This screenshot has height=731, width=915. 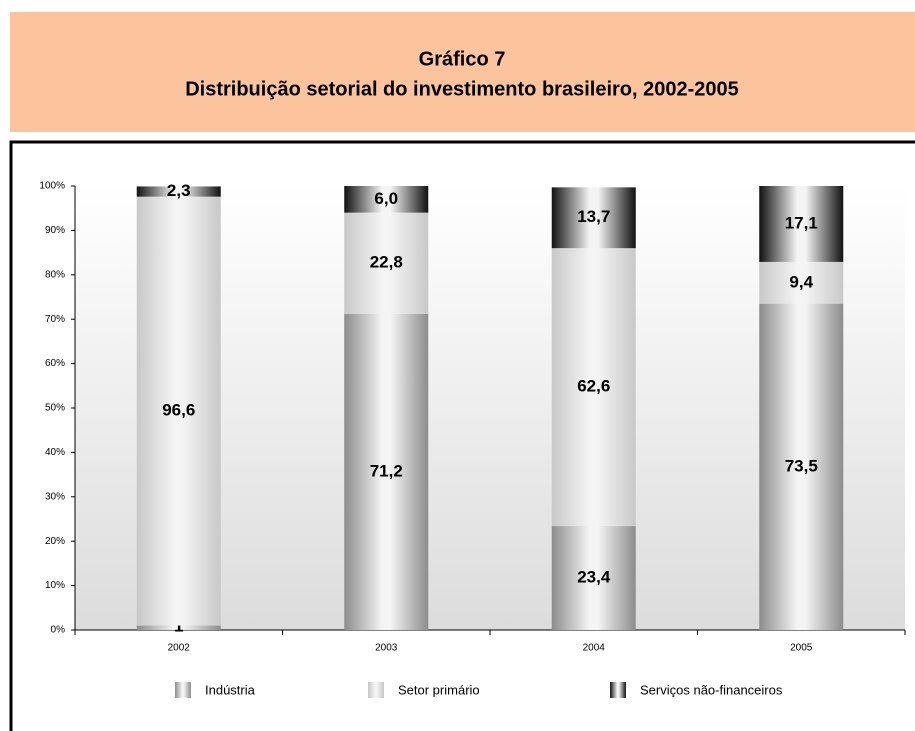 I want to click on data-label: 23,4, so click(x=594, y=577).